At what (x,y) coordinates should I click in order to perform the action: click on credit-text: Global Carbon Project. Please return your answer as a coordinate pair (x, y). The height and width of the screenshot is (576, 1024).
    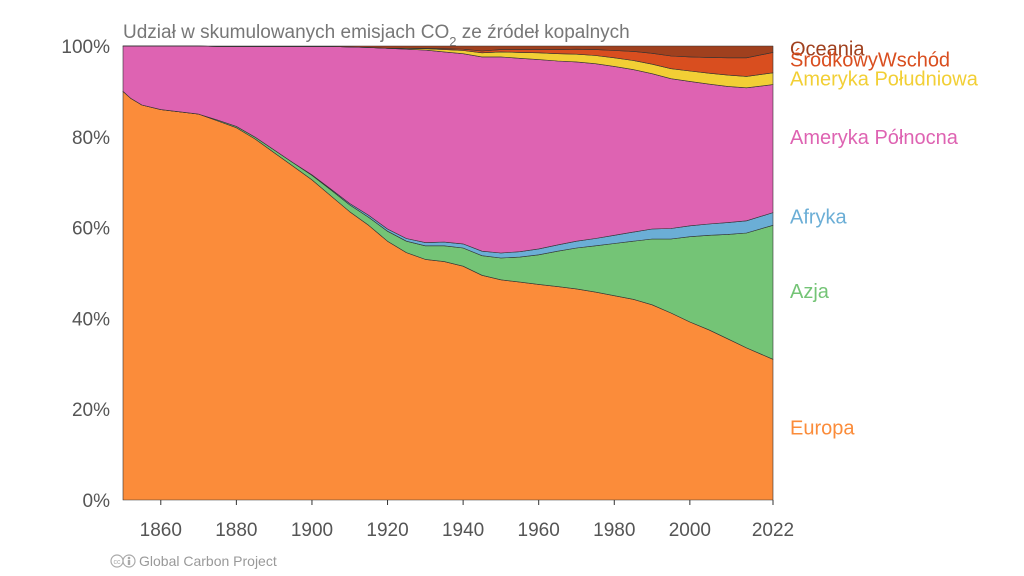
    Looking at the image, I should click on (208, 561).